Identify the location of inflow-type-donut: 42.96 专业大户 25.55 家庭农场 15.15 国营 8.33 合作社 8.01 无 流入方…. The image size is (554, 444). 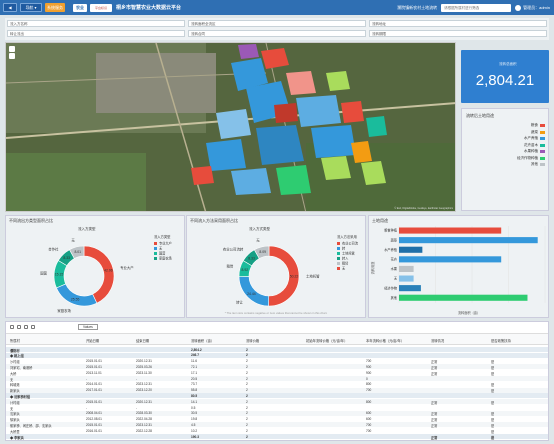
(96, 267).